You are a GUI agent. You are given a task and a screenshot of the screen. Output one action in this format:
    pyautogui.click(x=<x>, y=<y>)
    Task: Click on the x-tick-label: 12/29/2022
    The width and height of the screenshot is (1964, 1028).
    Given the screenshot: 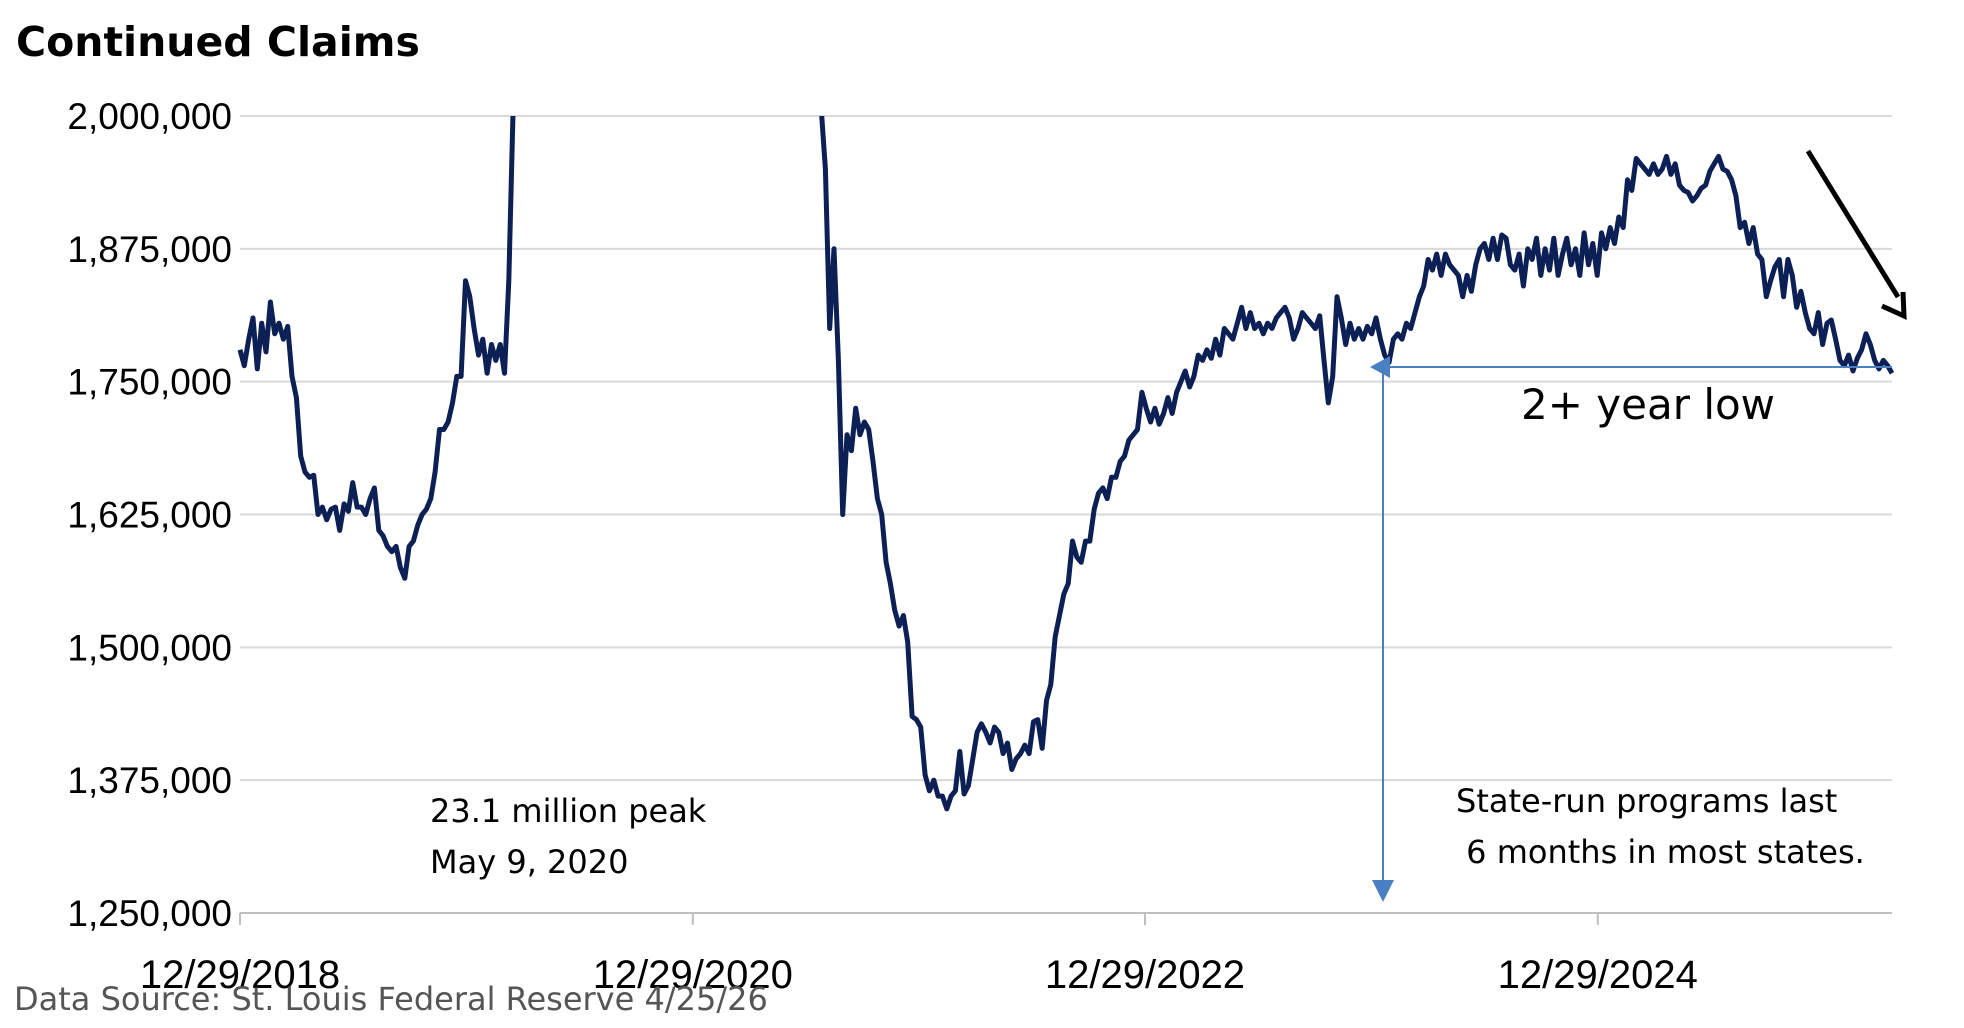 What is the action you would take?
    pyautogui.click(x=1145, y=975)
    